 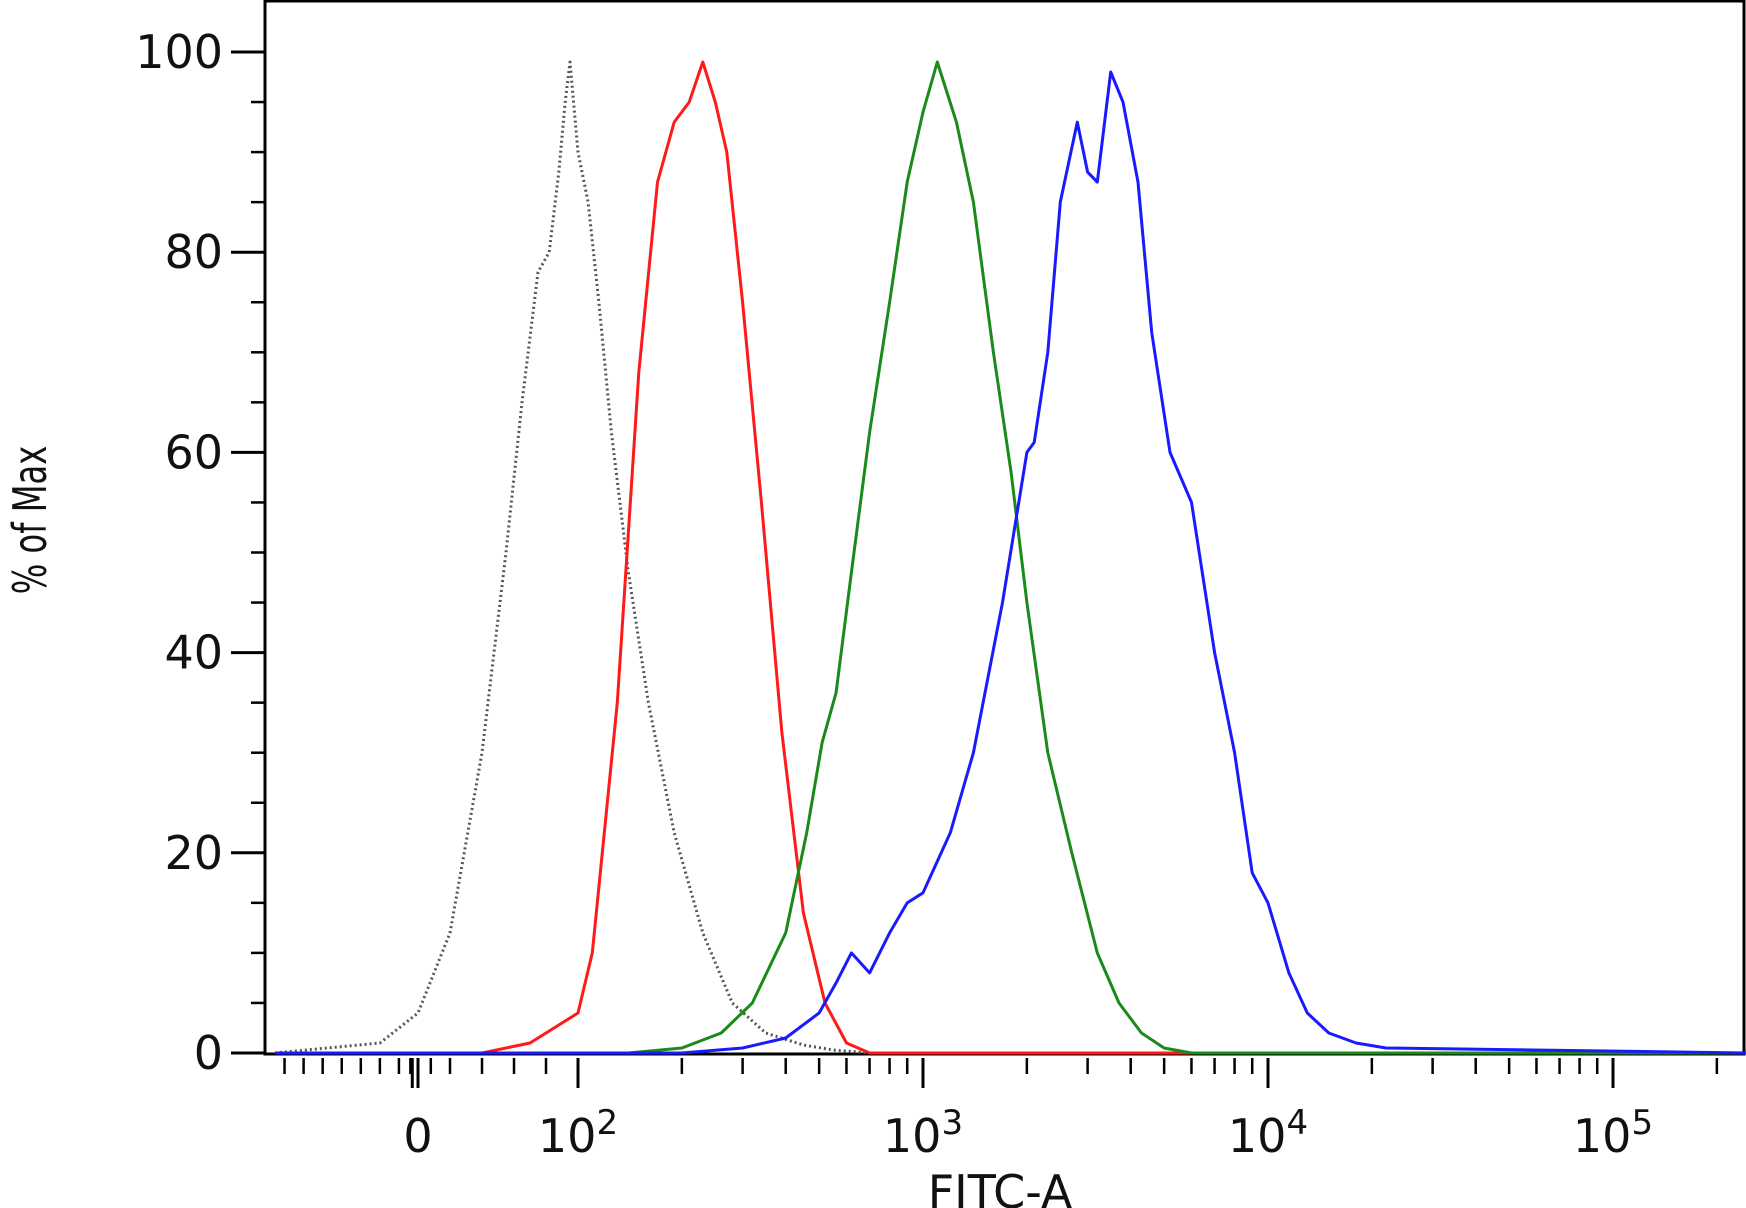 I want to click on x-tick-label: 0, so click(x=417, y=1136).